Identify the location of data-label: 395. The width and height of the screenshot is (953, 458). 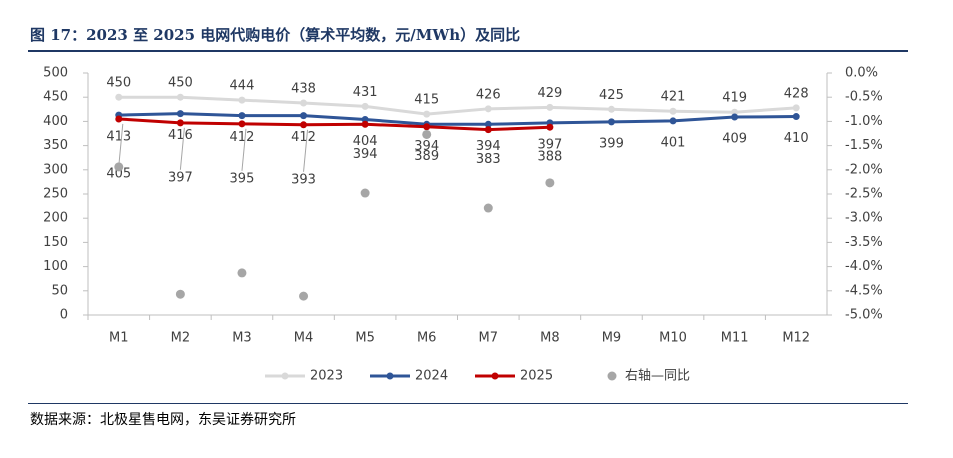
(242, 178).